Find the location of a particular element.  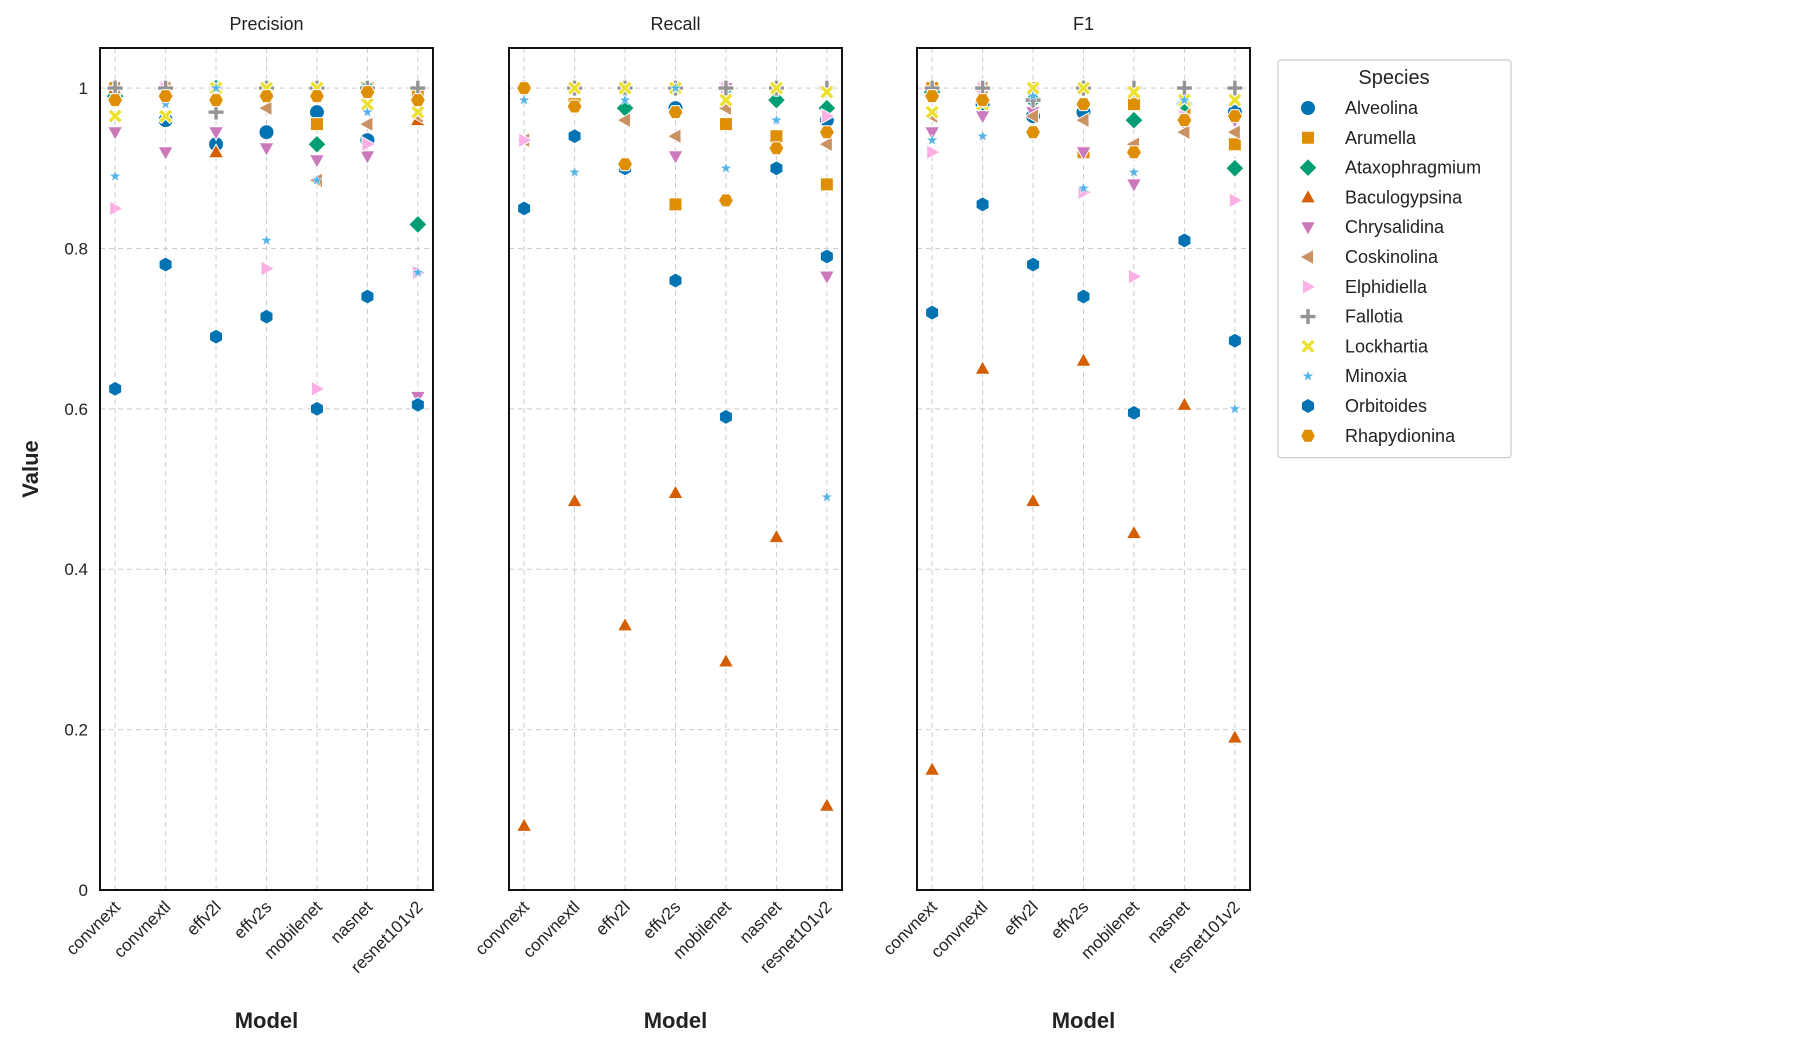

legend-label: Rhapydionina is located at coordinates (1400, 436).